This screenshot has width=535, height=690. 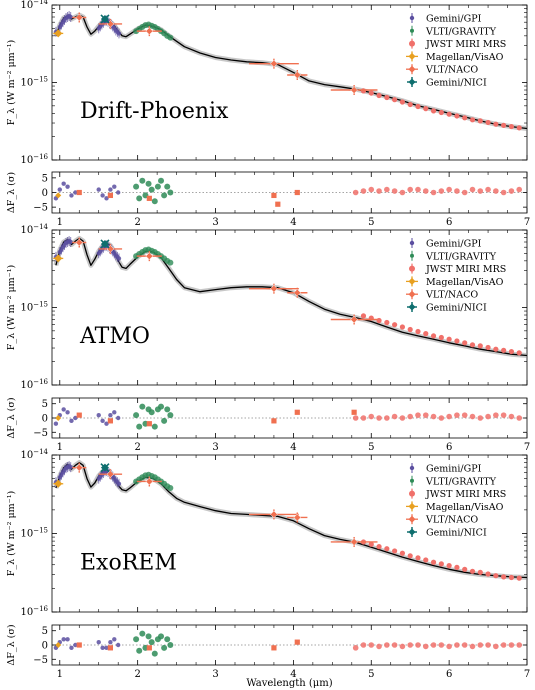 What do you see at coordinates (11, 533) in the screenshot?
I see `y-axis-label: F_λ (W m⁻² μm⁻¹)` at bounding box center [11, 533].